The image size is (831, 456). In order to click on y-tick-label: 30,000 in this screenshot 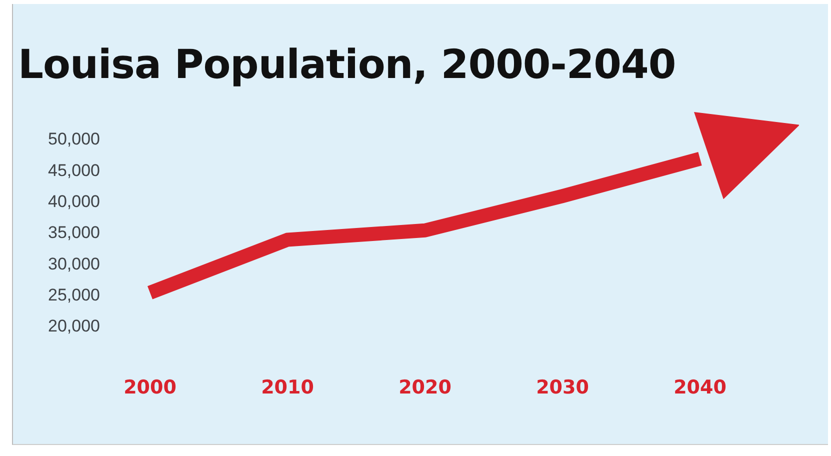, I will do `click(74, 264)`.